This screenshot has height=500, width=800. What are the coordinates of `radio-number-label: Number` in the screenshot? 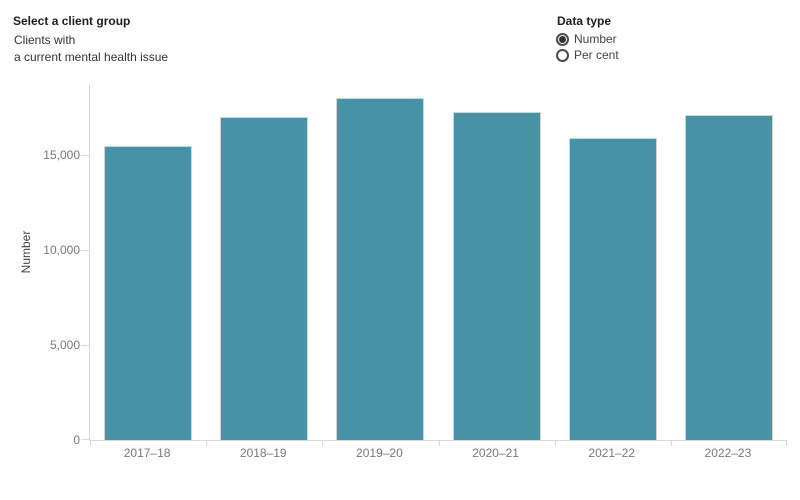 It's located at (595, 39).